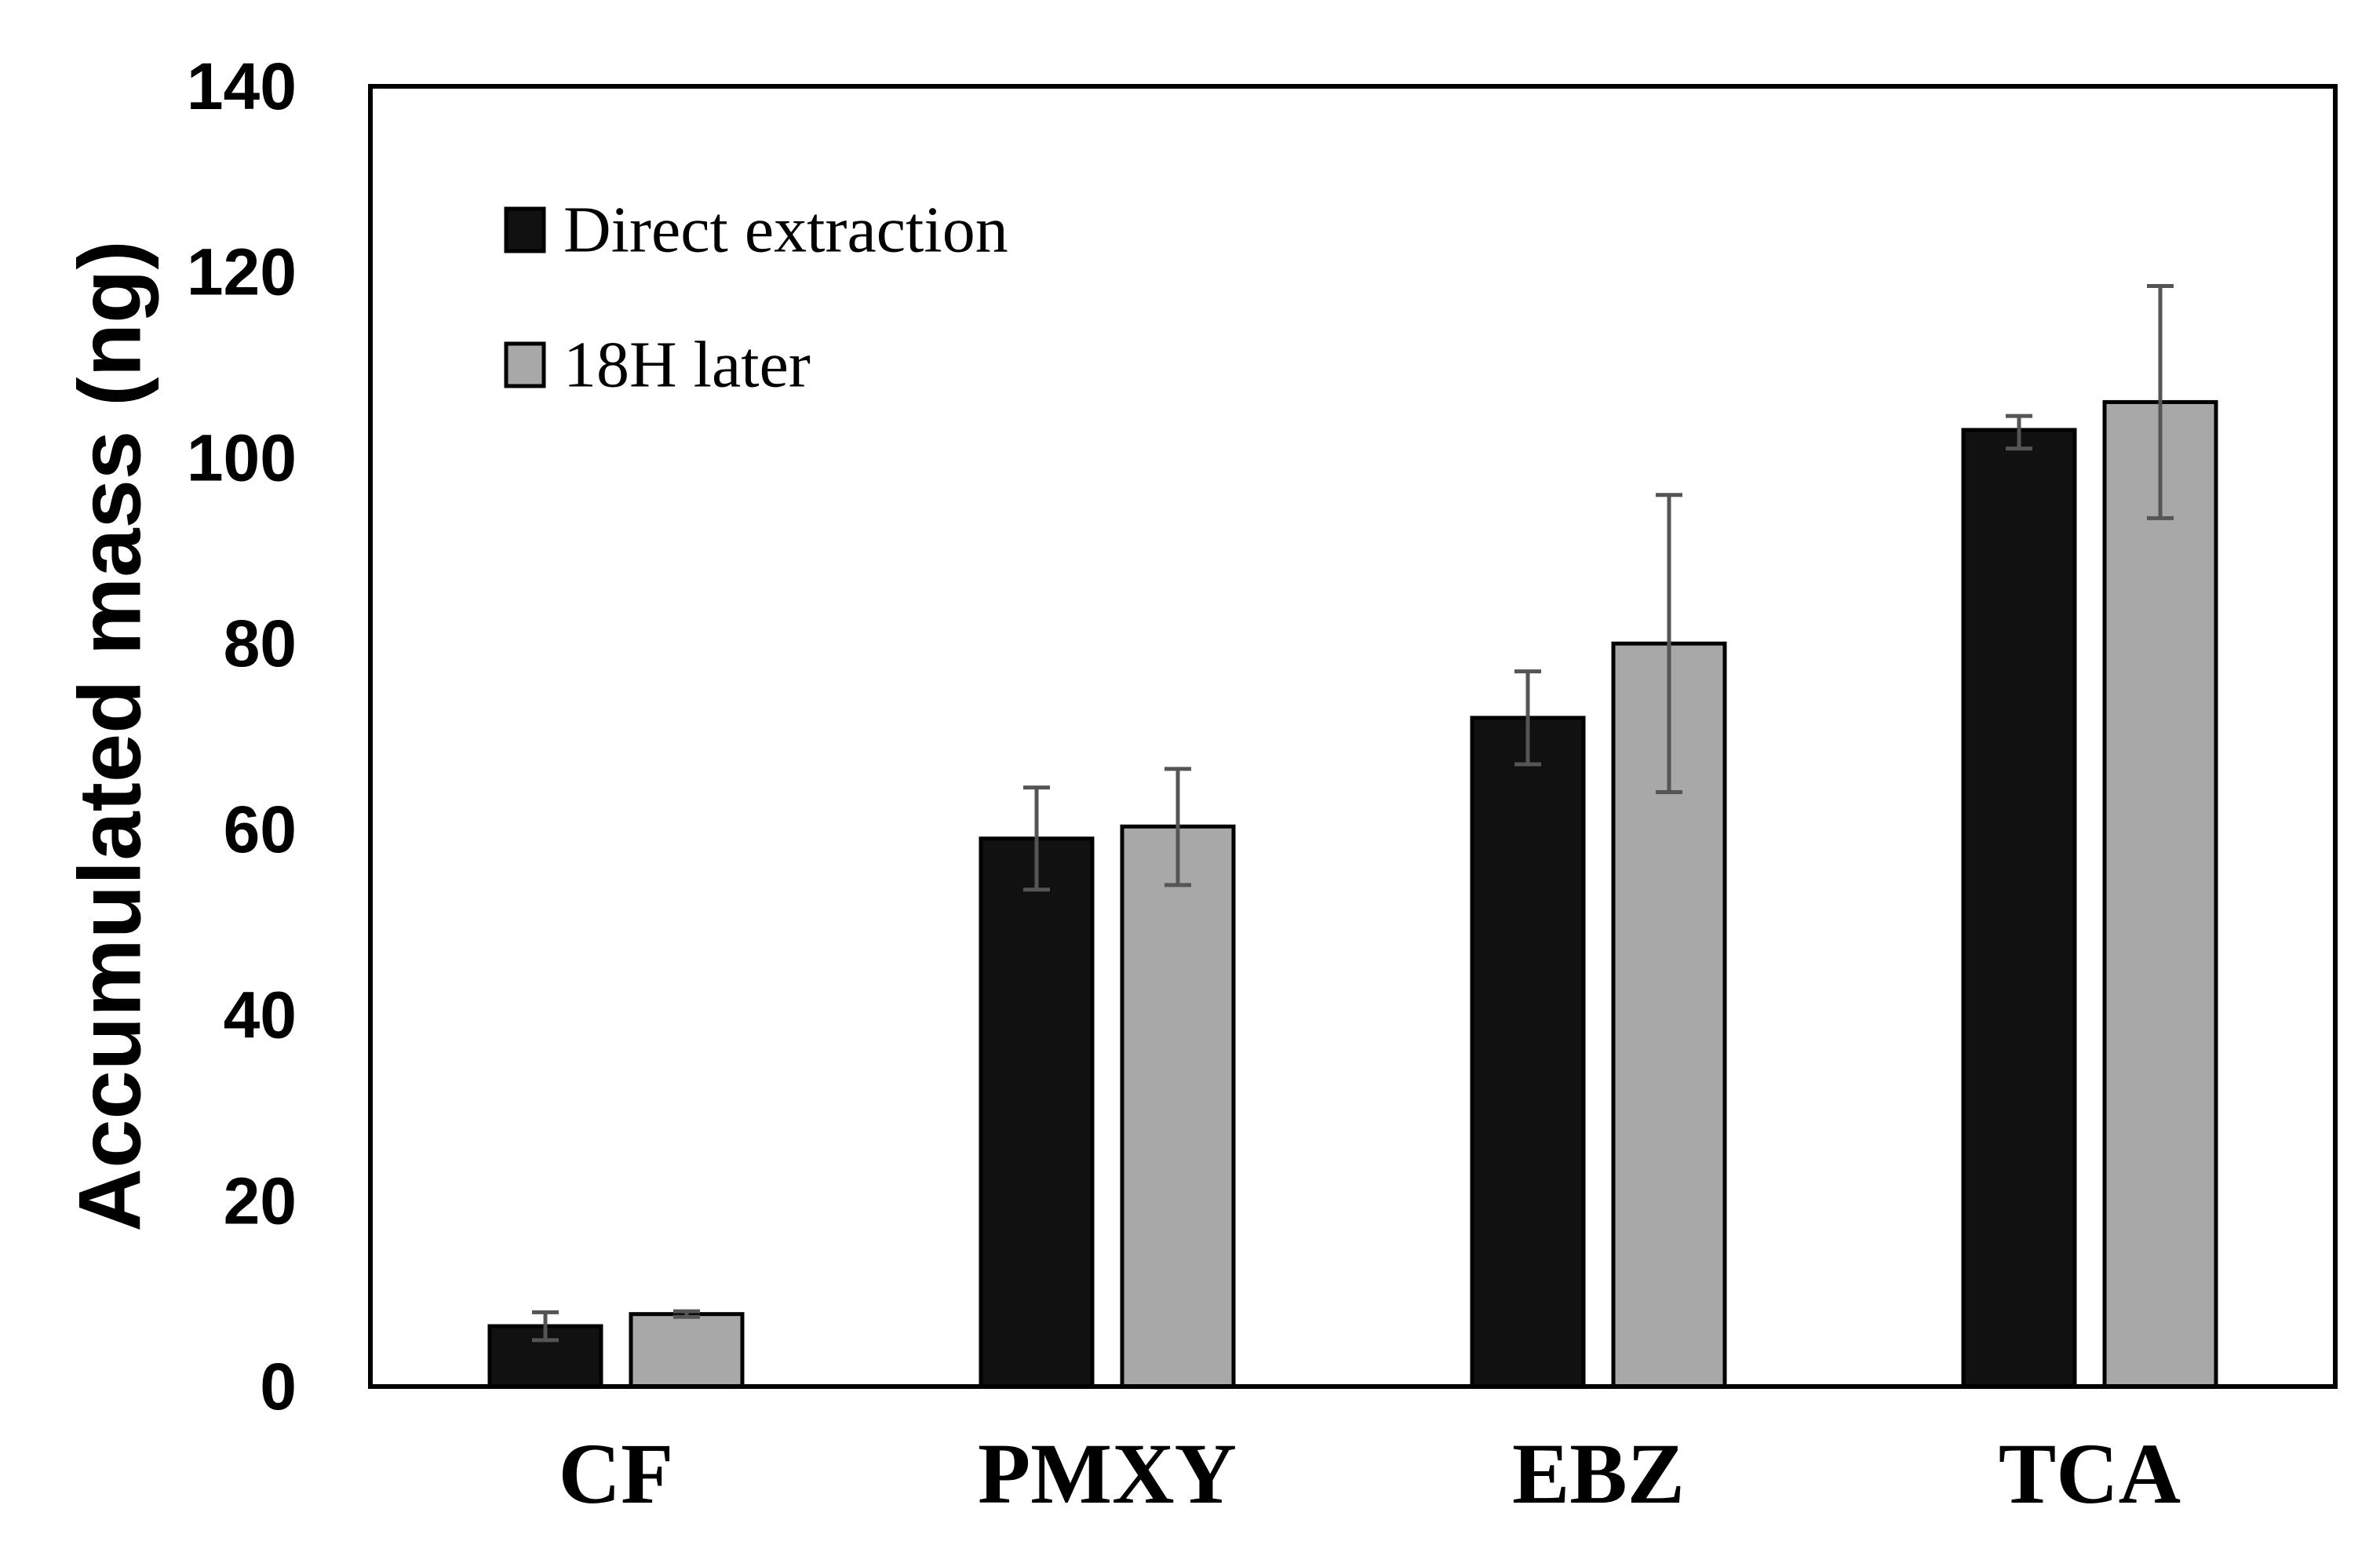  Describe the element at coordinates (242, 272) in the screenshot. I see `y-tick-label: 120` at that location.